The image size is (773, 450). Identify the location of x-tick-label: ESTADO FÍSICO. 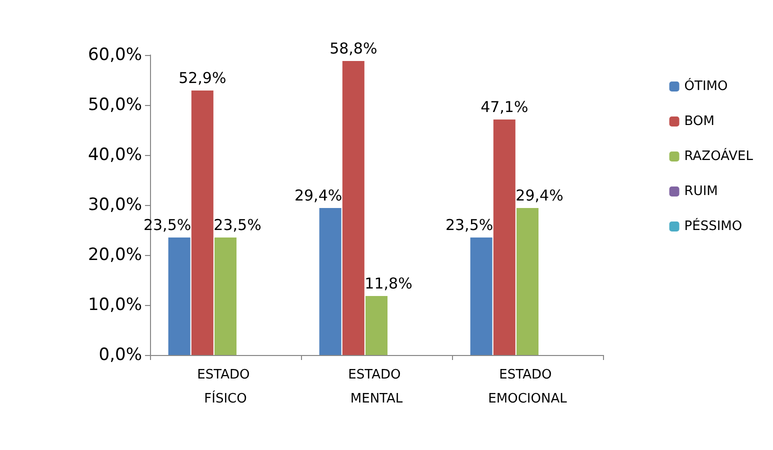
(225, 387).